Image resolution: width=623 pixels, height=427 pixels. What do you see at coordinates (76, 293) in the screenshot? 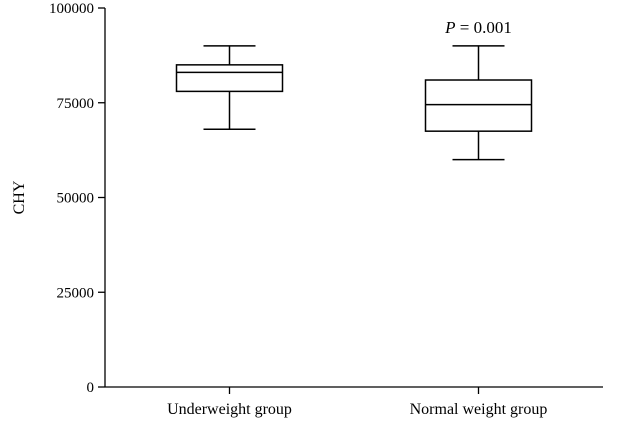
I see `y-tick-label: 25000` at bounding box center [76, 293].